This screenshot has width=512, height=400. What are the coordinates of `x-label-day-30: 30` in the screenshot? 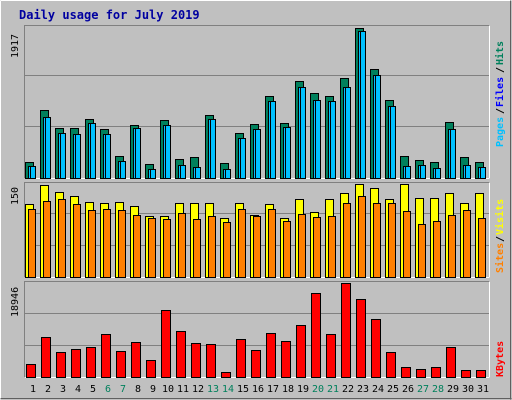 It's located at (468, 389).